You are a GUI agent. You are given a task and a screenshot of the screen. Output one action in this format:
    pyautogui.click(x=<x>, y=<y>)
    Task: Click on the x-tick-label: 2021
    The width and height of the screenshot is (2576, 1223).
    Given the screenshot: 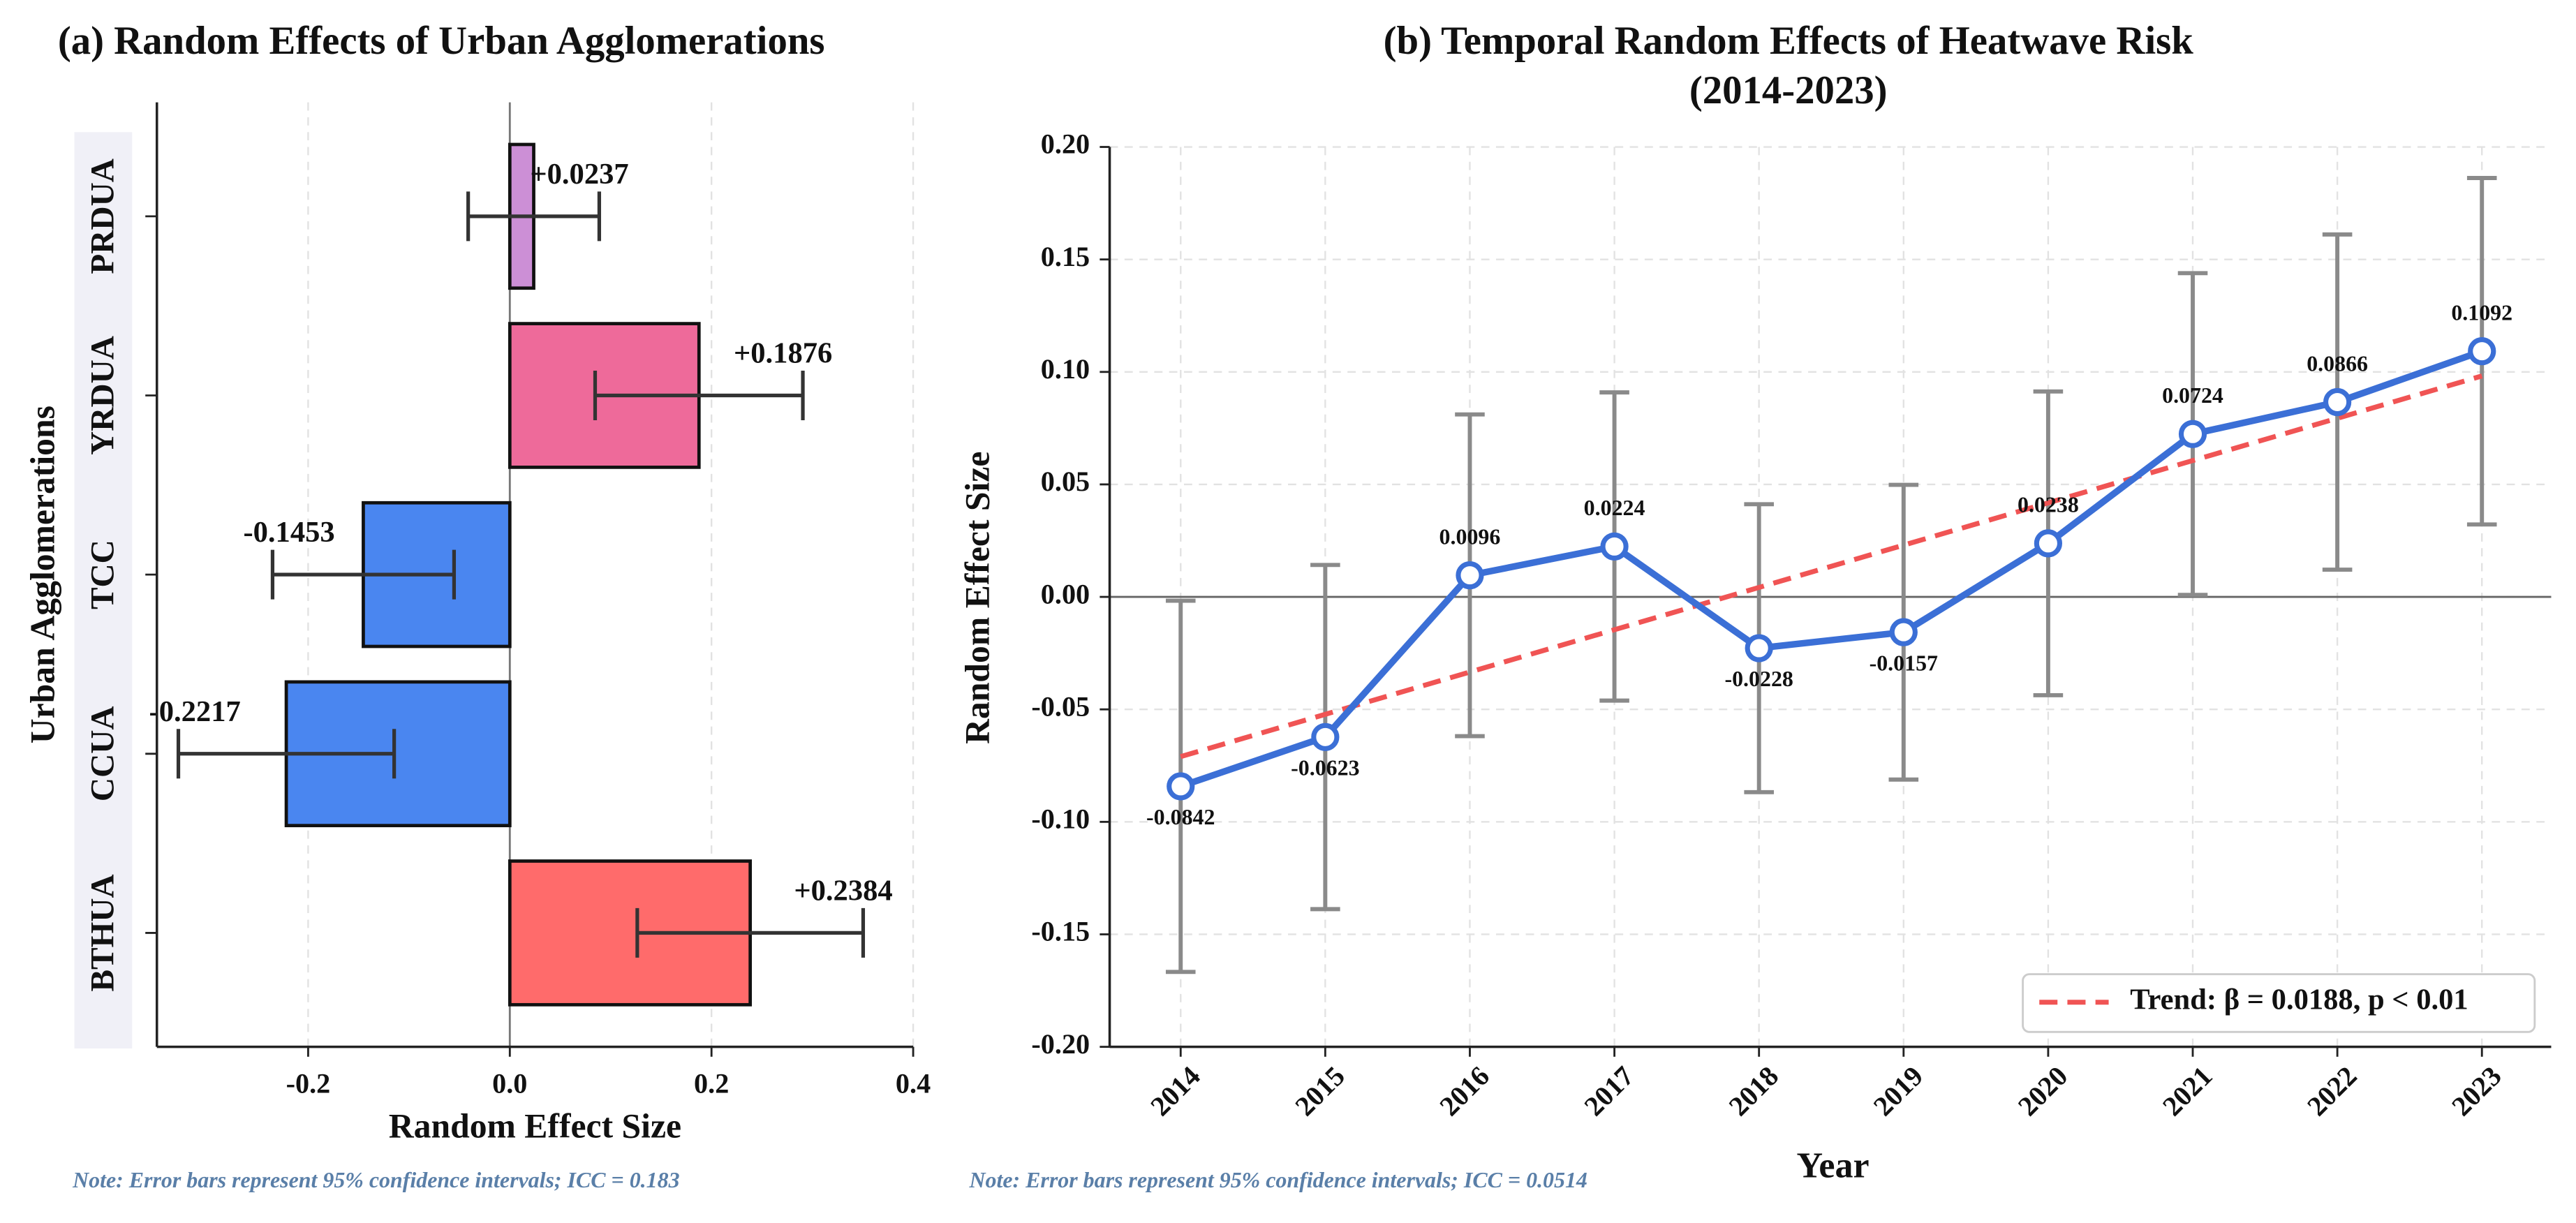 What is the action you would take?
    pyautogui.click(x=2187, y=1091)
    